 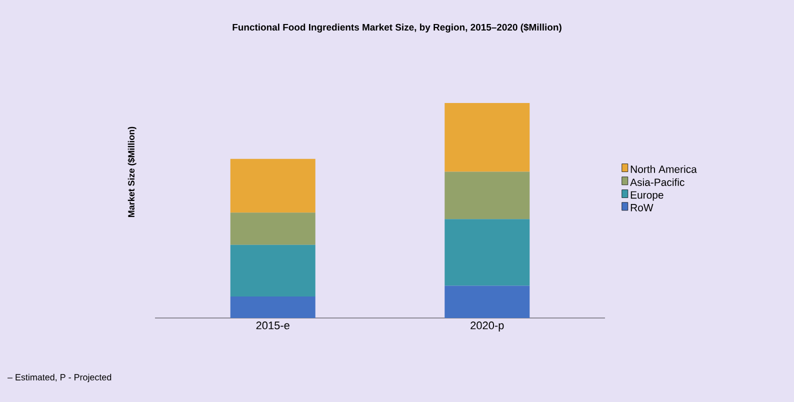 I want to click on legend-label: RoW, so click(x=642, y=208).